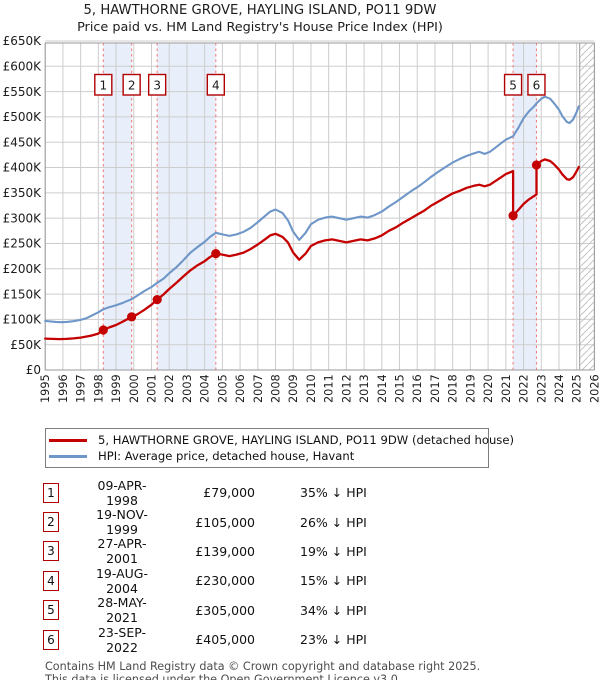 This screenshot has height=680, width=600. Describe the element at coordinates (400, 388) in the screenshot. I see `x-tick-label: 2015` at that location.